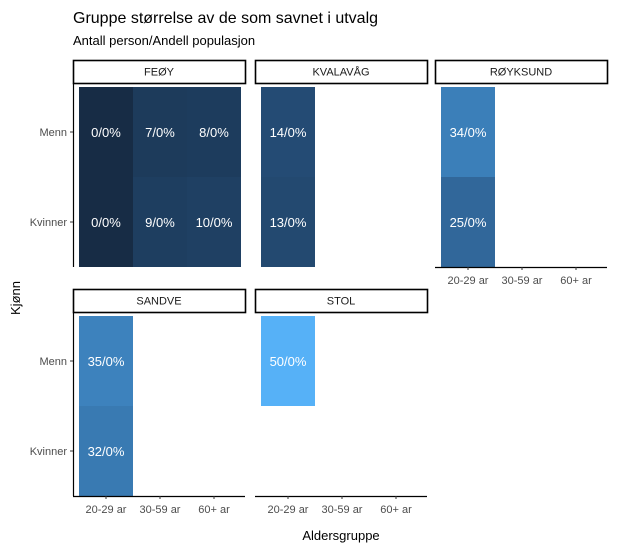 The image size is (617, 550). Describe the element at coordinates (341, 402) in the screenshot. I see `panel-stol: STOL 50/0% 20-29 ar 30-59 ar 60+ ar` at that location.